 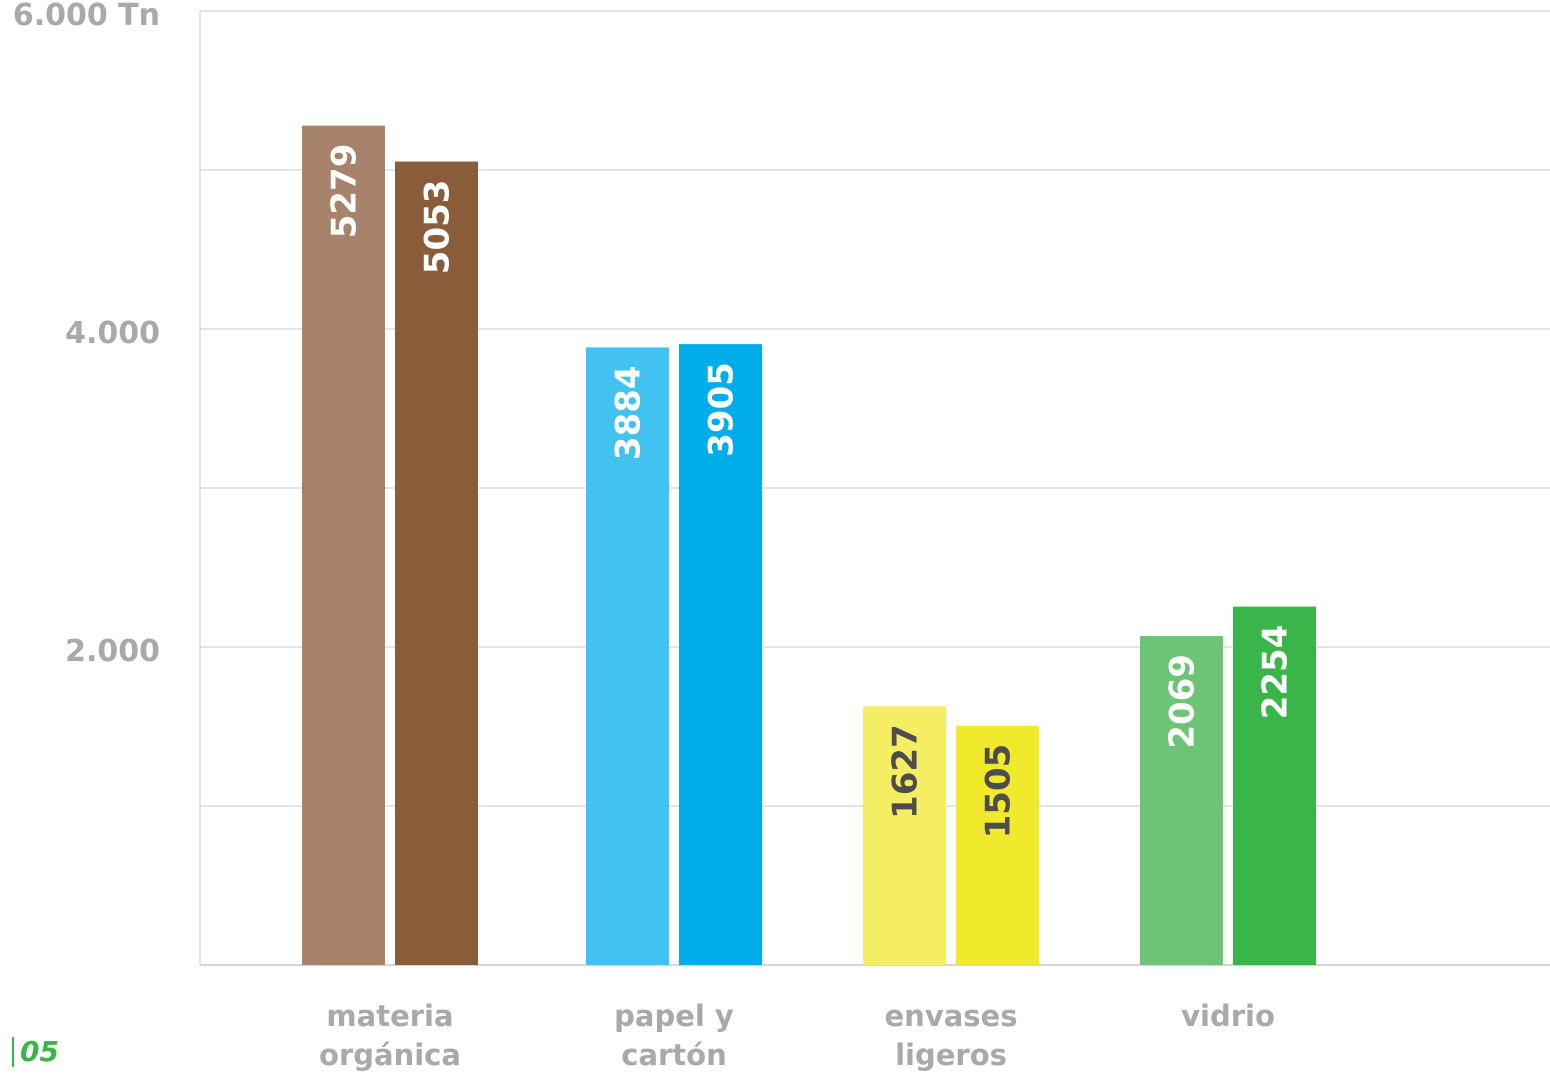 What do you see at coordinates (674, 1055) in the screenshot?
I see `category-label: cartón` at bounding box center [674, 1055].